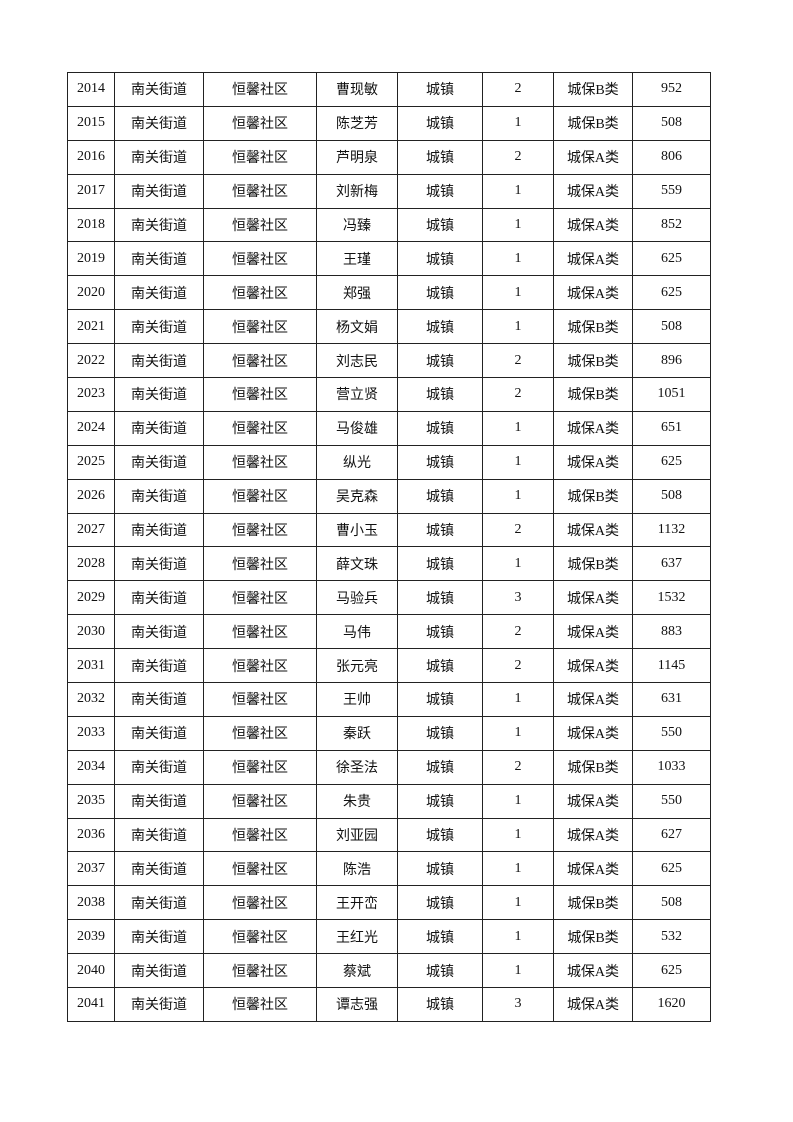  What do you see at coordinates (389, 462) in the screenshot?
I see `table-row: 2025 南关街道 恒馨社区 纵光 城镇 1 城保A类 625` at bounding box center [389, 462].